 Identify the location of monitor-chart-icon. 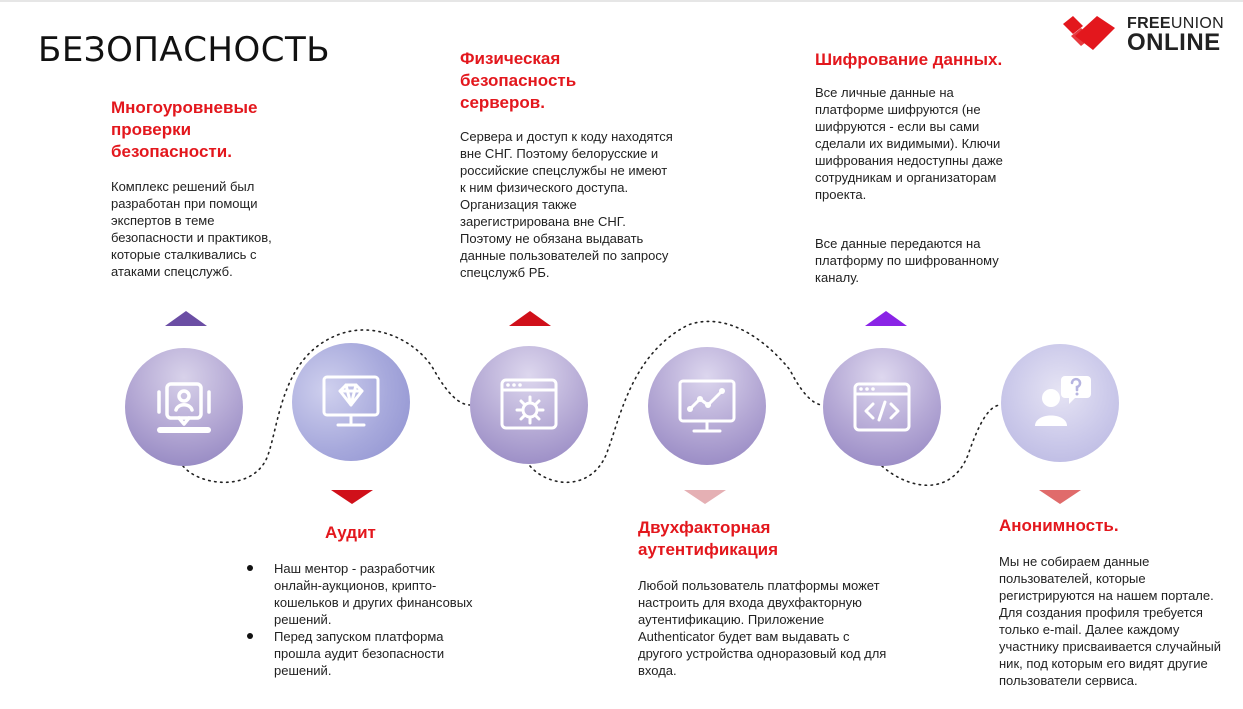
(707, 406).